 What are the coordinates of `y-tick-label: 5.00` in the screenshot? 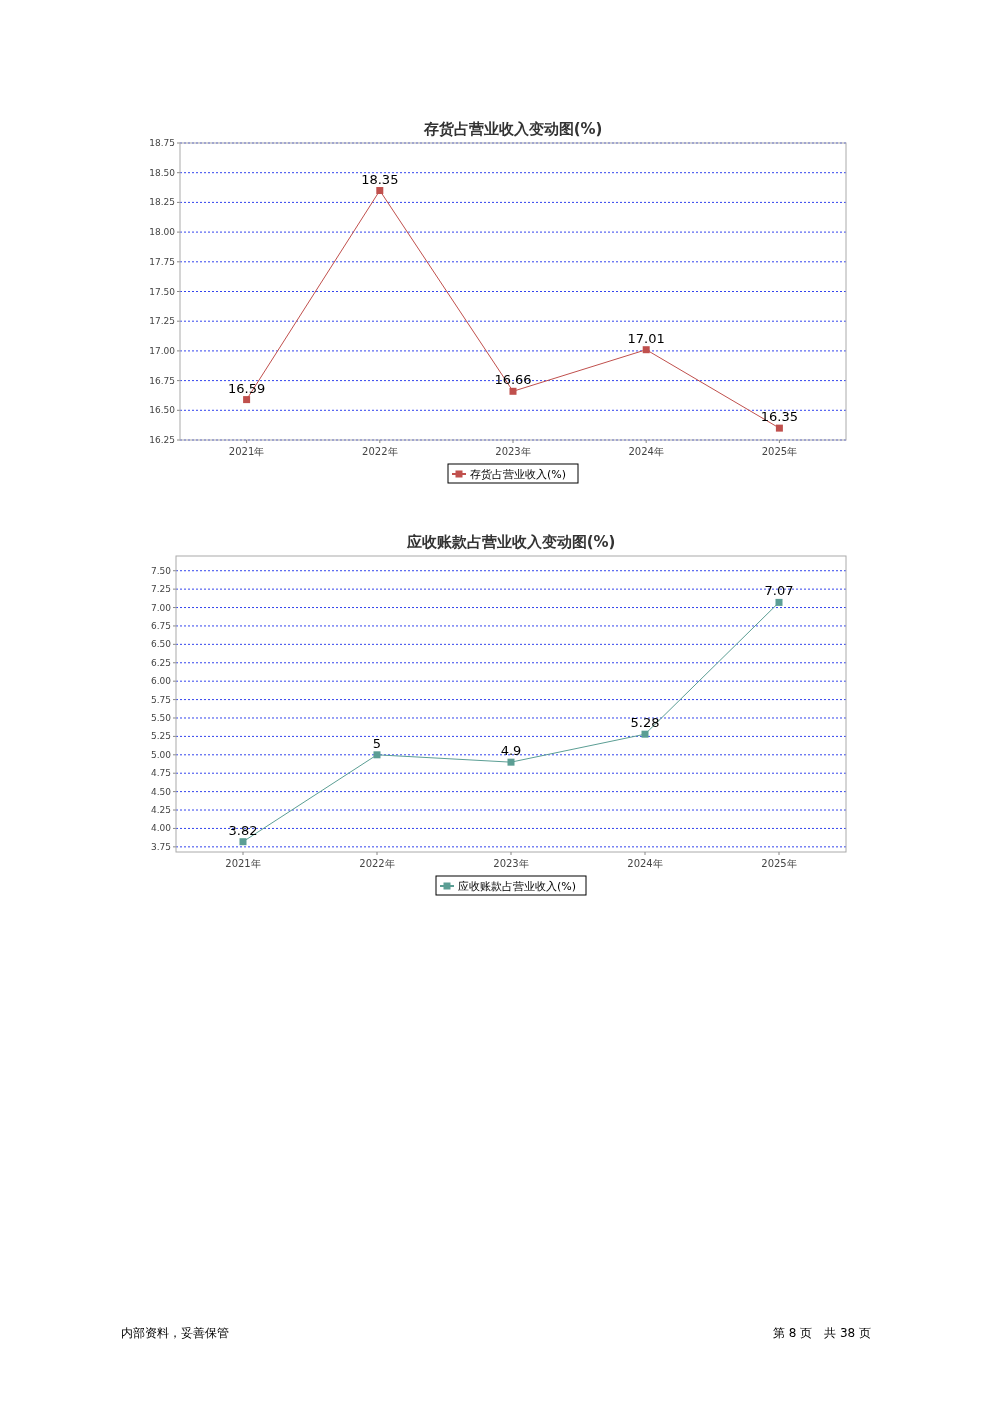 It's located at (161, 754).